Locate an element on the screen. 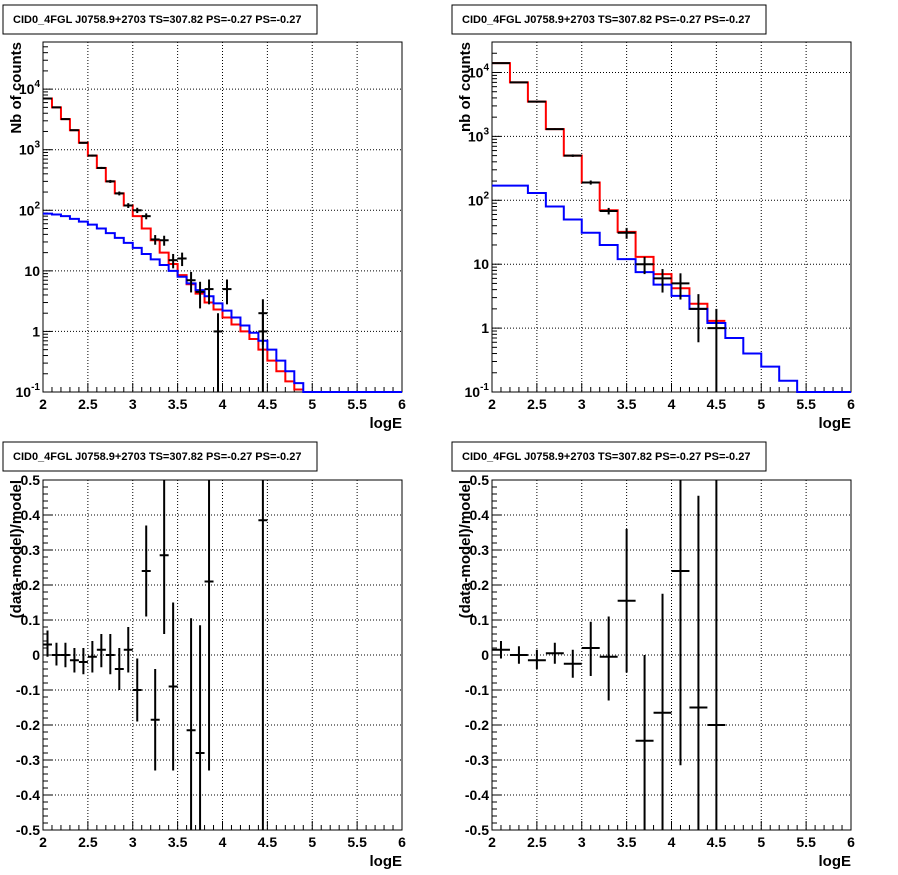 This screenshot has width=898, height=875. y-tick-label: -0.2 is located at coordinates (477, 725).